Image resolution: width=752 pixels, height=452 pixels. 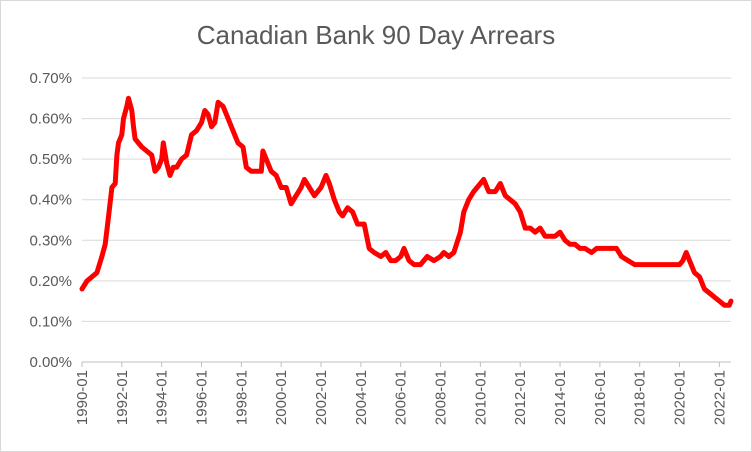 What do you see at coordinates (640, 397) in the screenshot?
I see `x-tick-label: 2018-01` at bounding box center [640, 397].